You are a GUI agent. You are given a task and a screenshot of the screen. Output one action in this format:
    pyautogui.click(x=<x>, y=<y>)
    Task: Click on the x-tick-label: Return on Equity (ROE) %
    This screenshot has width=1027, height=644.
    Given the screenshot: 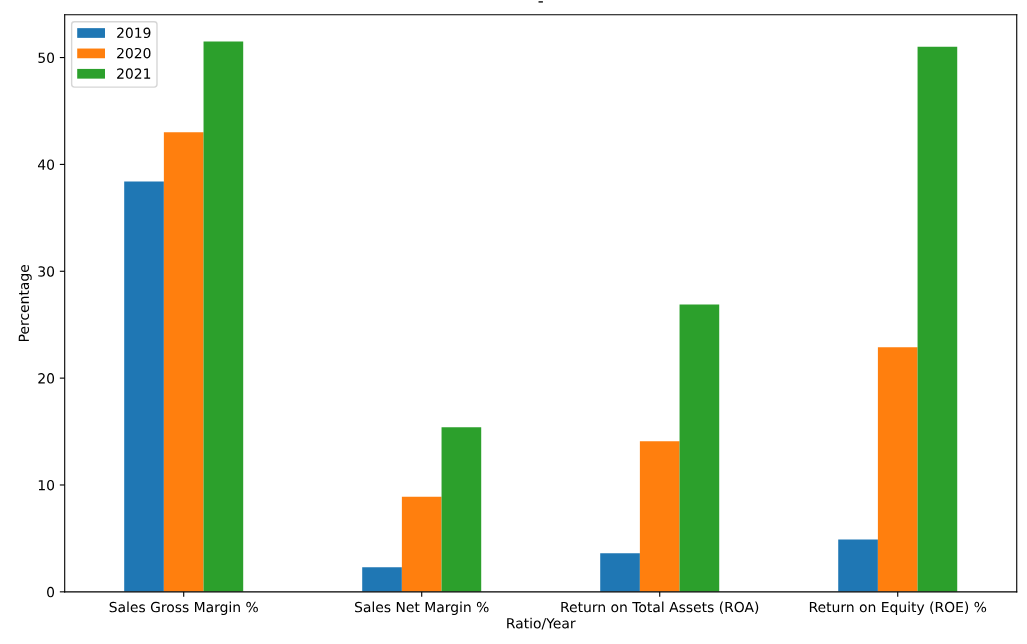 What is the action you would take?
    pyautogui.click(x=898, y=608)
    